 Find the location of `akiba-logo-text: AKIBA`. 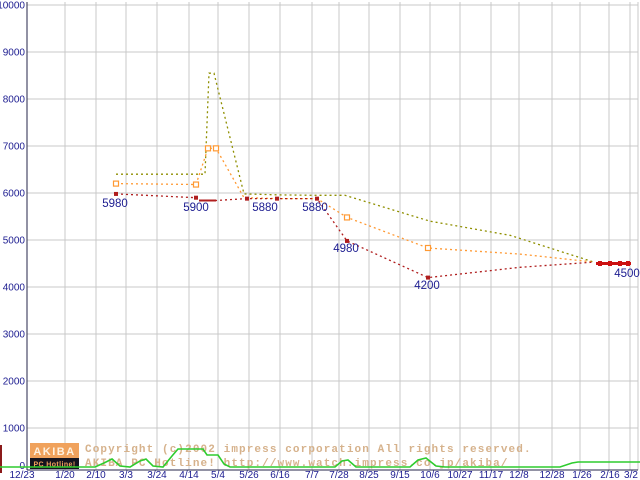

akiba-logo-text: AKIBA is located at coordinates (54, 452).